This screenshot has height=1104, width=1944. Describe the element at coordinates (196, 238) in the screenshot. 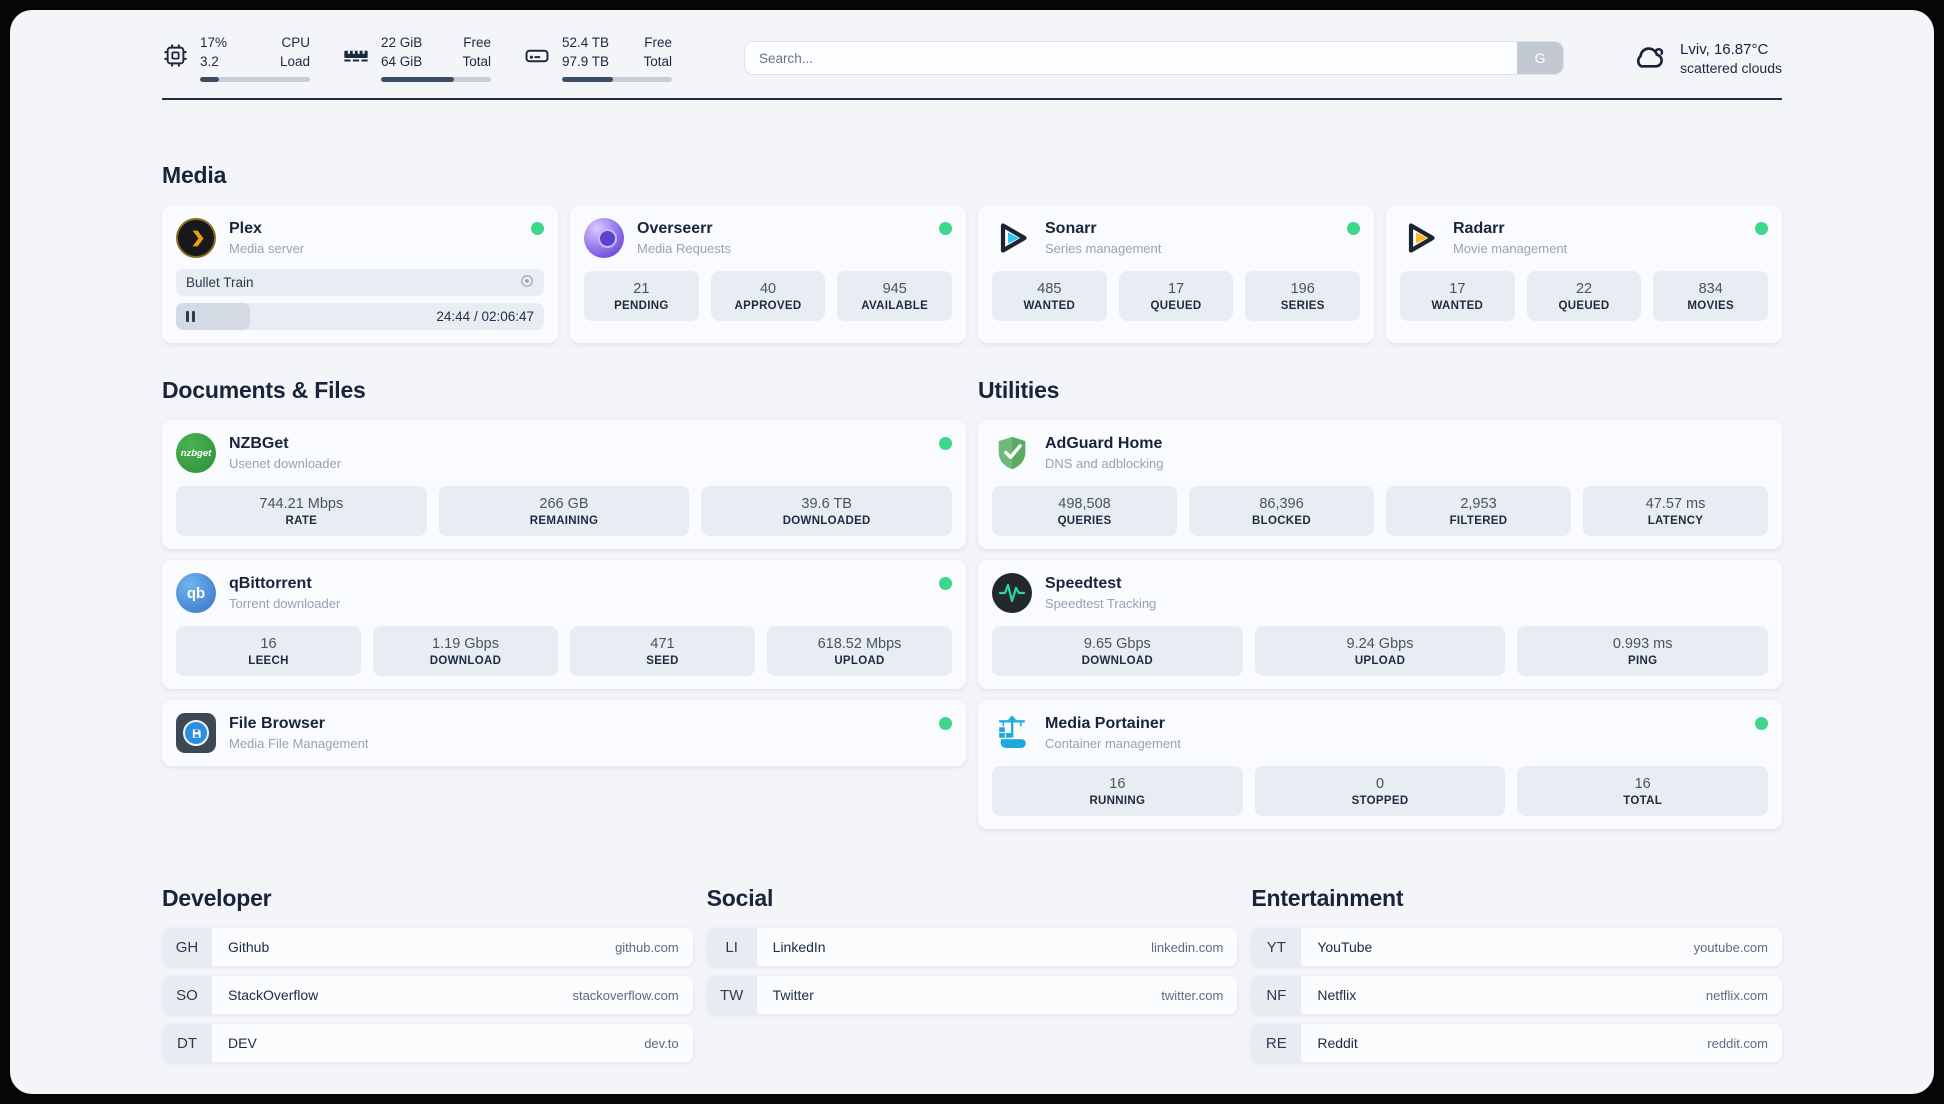

I see `plex-icon` at that location.